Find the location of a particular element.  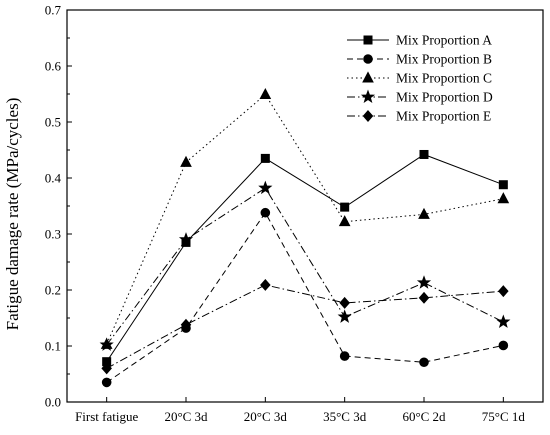

legend-label: Mix Proportion E is located at coordinates (443, 116).